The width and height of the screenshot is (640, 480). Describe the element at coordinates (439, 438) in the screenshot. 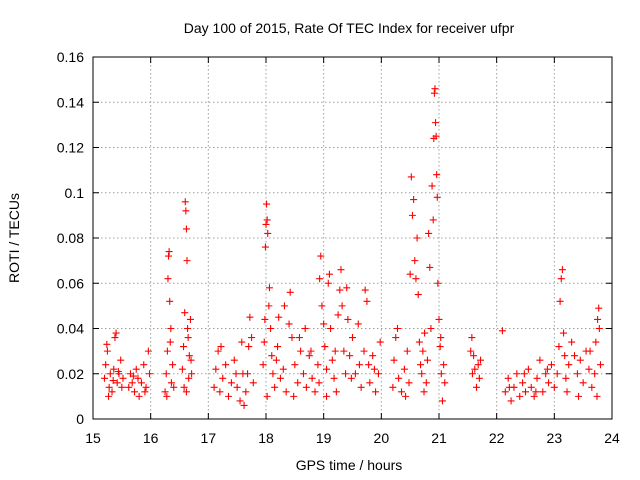

I see `x-tick-label: 21` at that location.